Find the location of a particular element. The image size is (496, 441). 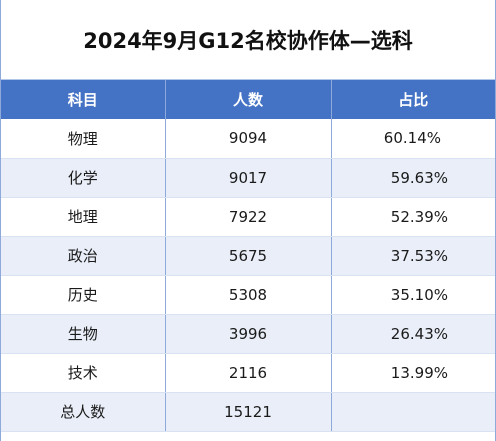

subject-cell: 化学 is located at coordinates (83, 178).